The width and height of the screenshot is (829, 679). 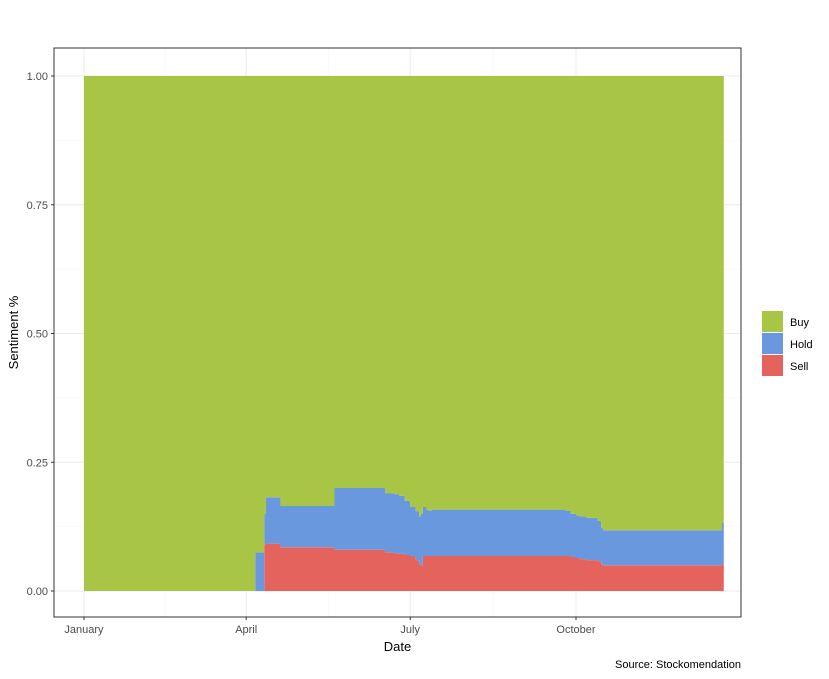 I want to click on x-tick-label: April, so click(x=246, y=630).